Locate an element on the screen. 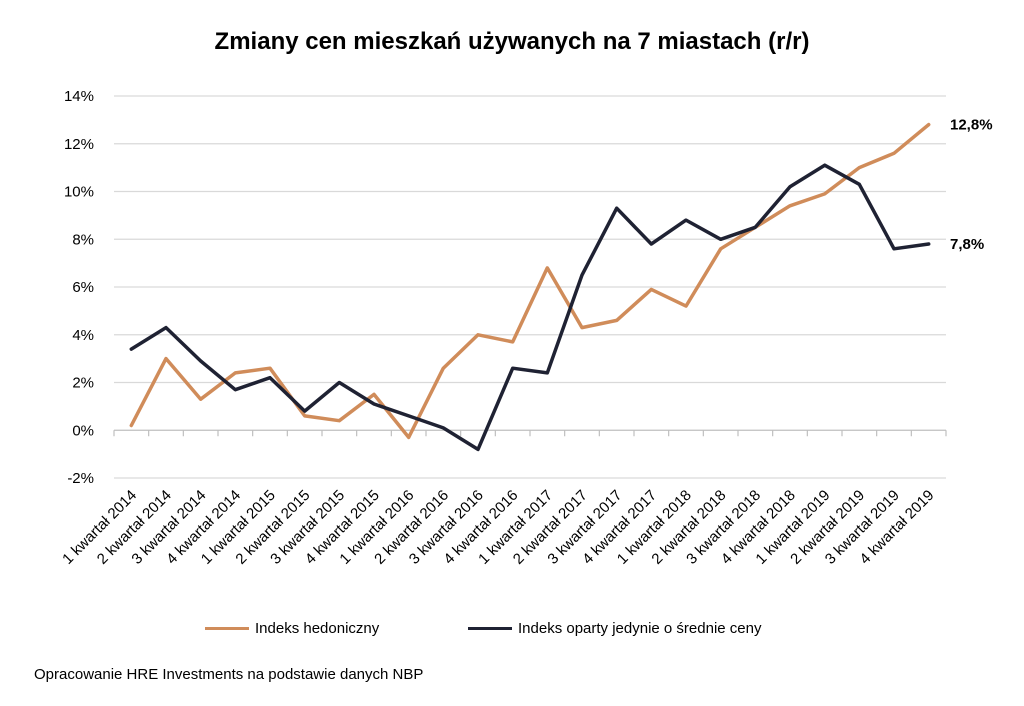  y-tick-label: 6% is located at coordinates (83, 287).